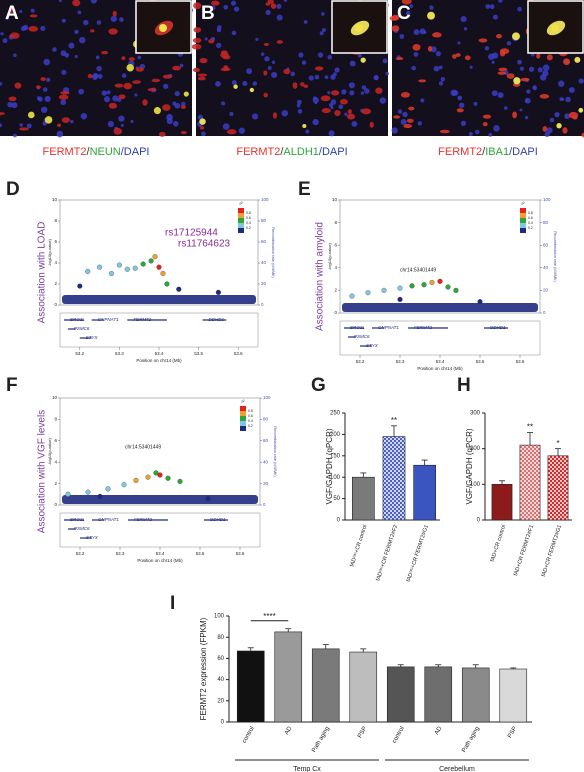 This screenshot has height=772, width=584. Describe the element at coordinates (262, 304) in the screenshot. I see `y2-tick-label: 0` at that location.